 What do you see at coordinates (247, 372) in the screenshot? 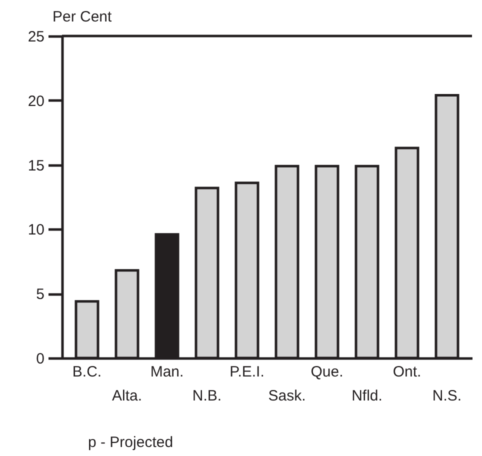
I see `x-tick-label: P.E.I.` at bounding box center [247, 372].